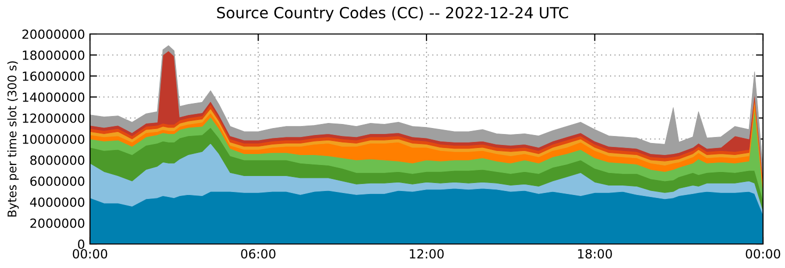 The width and height of the screenshot is (785, 268). Describe the element at coordinates (81, 244) in the screenshot. I see `y-tick-label: 0` at that location.